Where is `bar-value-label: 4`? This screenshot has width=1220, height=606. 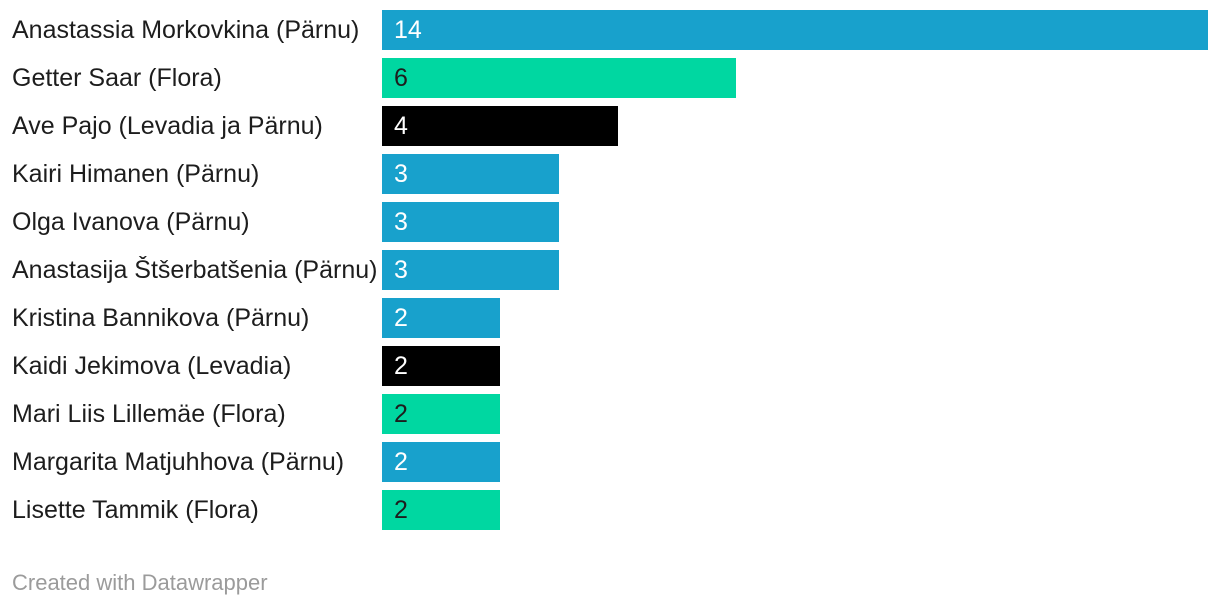
bar-value-label: 4 is located at coordinates (401, 126).